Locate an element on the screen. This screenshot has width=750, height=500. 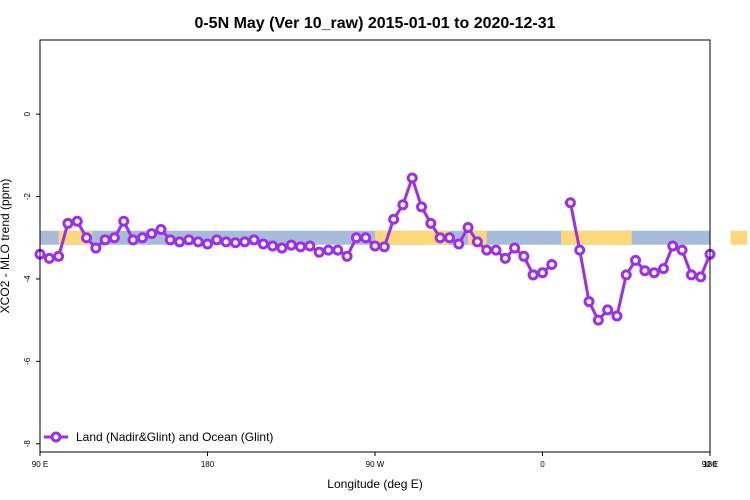
x-tick-label: 0 is located at coordinates (542, 464).